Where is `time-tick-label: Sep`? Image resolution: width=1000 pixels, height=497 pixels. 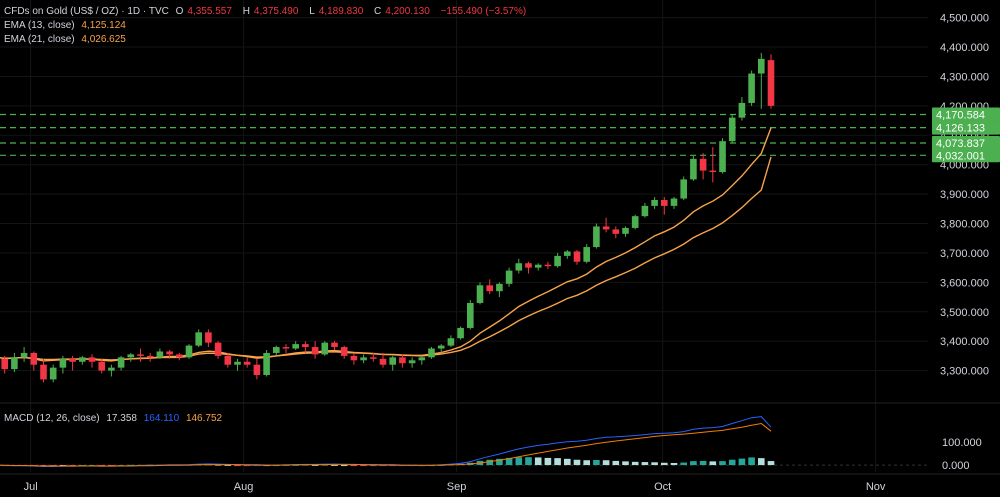
time-tick-label: Sep is located at coordinates (457, 487).